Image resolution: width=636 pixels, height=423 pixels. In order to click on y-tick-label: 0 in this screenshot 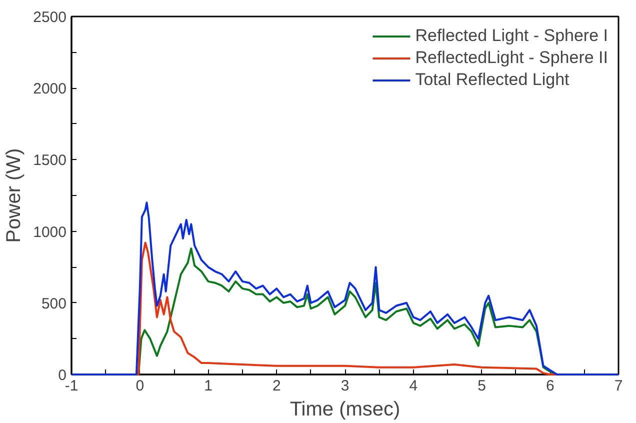, I will do `click(62, 375)`.